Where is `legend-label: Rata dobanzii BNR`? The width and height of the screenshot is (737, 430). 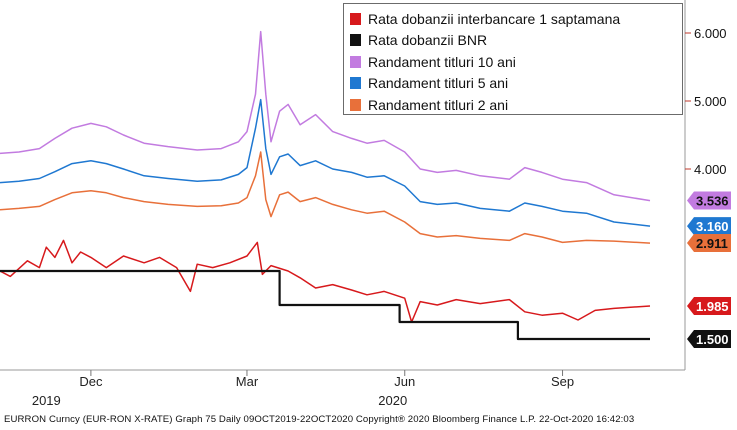 legend-label: Rata dobanzii BNR is located at coordinates (428, 40).